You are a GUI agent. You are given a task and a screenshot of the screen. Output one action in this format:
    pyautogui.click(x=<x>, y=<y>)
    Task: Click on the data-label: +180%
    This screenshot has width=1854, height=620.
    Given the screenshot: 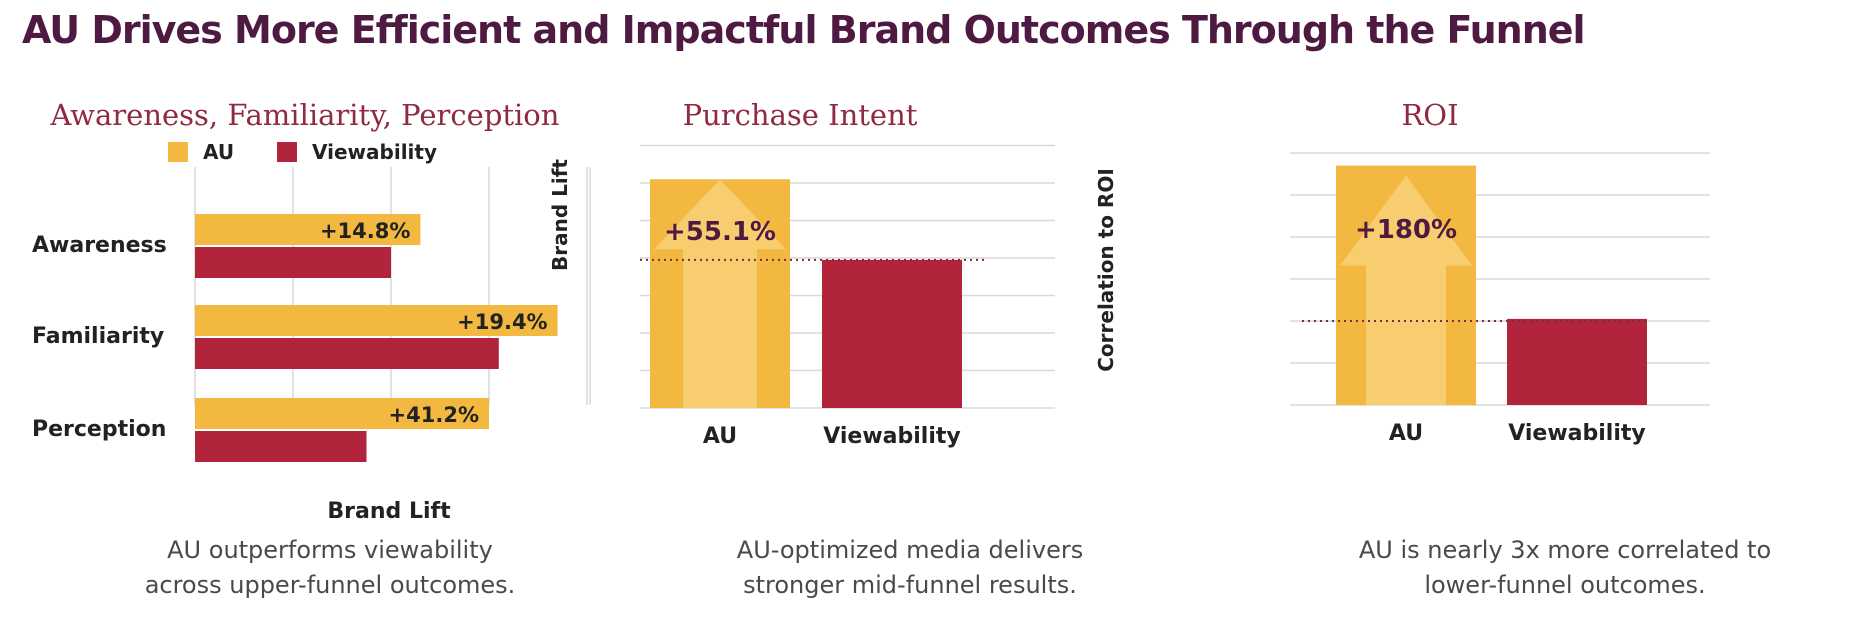 What is the action you would take?
    pyautogui.click(x=1406, y=230)
    